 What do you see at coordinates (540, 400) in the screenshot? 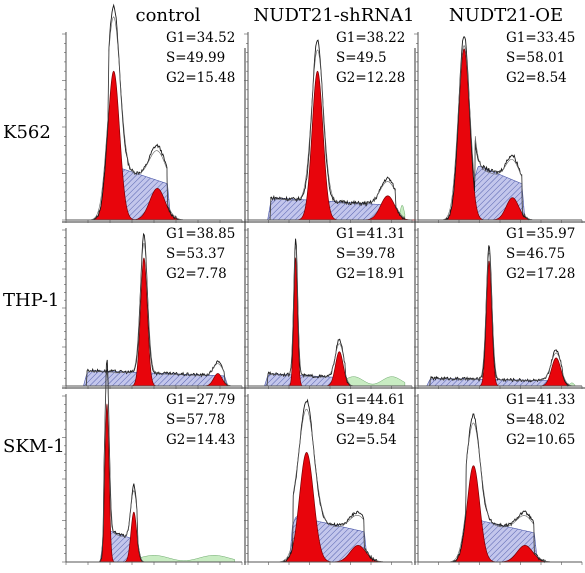
I see `g1-percentage-label: G1=41.33` at bounding box center [540, 400].